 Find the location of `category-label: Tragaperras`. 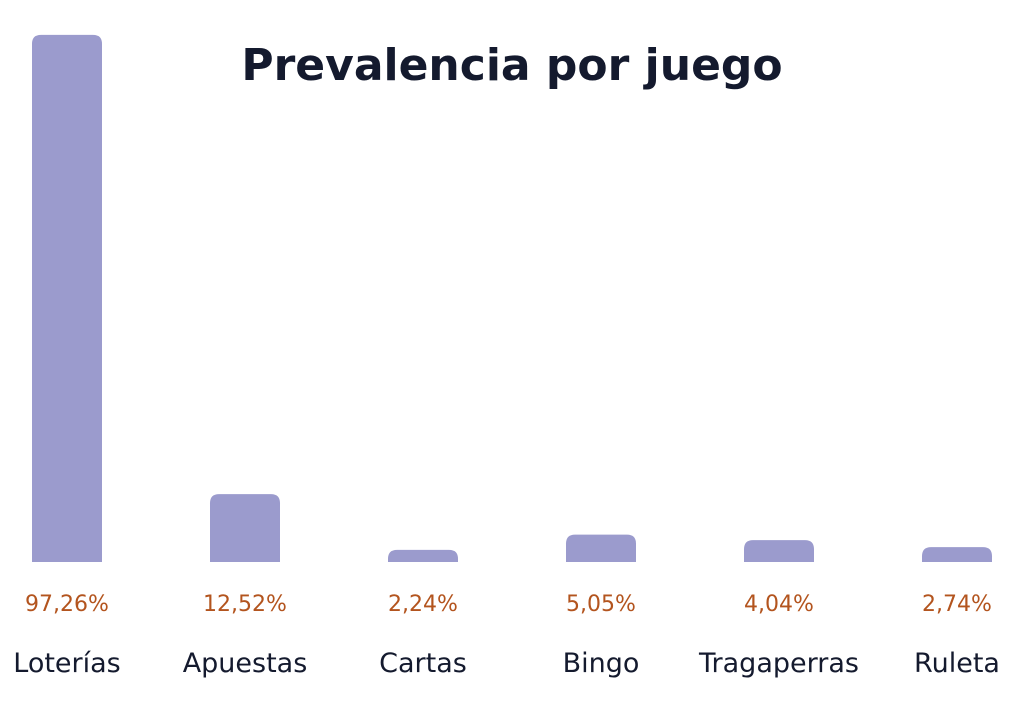

category-label: Tragaperras is located at coordinates (778, 663).